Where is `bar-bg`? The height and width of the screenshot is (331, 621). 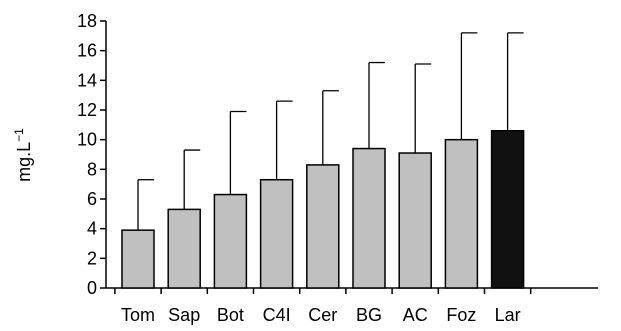
bar-bg is located at coordinates (369, 218).